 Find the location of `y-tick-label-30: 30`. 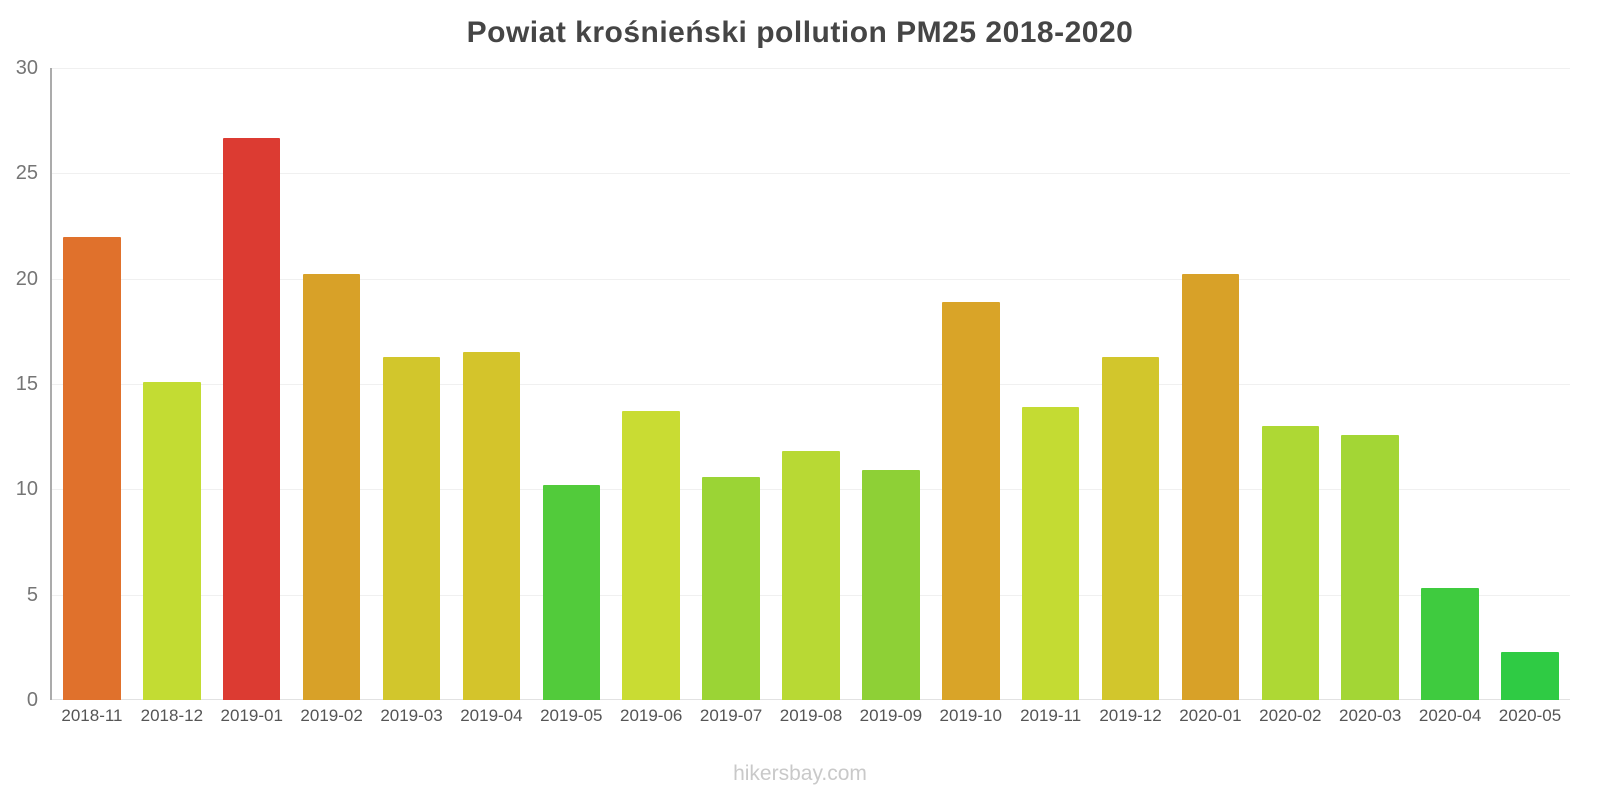

y-tick-label-30: 30 is located at coordinates (26, 68).